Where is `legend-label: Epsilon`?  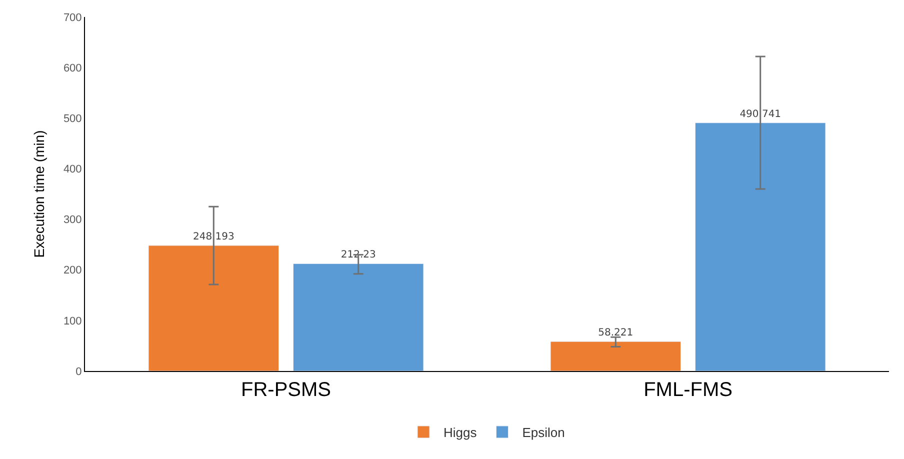
legend-label: Epsilon is located at coordinates (543, 432).